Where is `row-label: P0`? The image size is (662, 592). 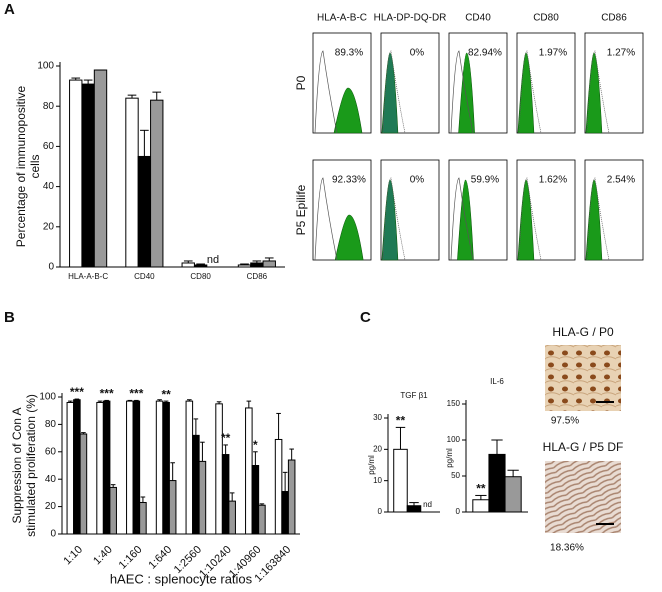 row-label: P0 is located at coordinates (301, 82).